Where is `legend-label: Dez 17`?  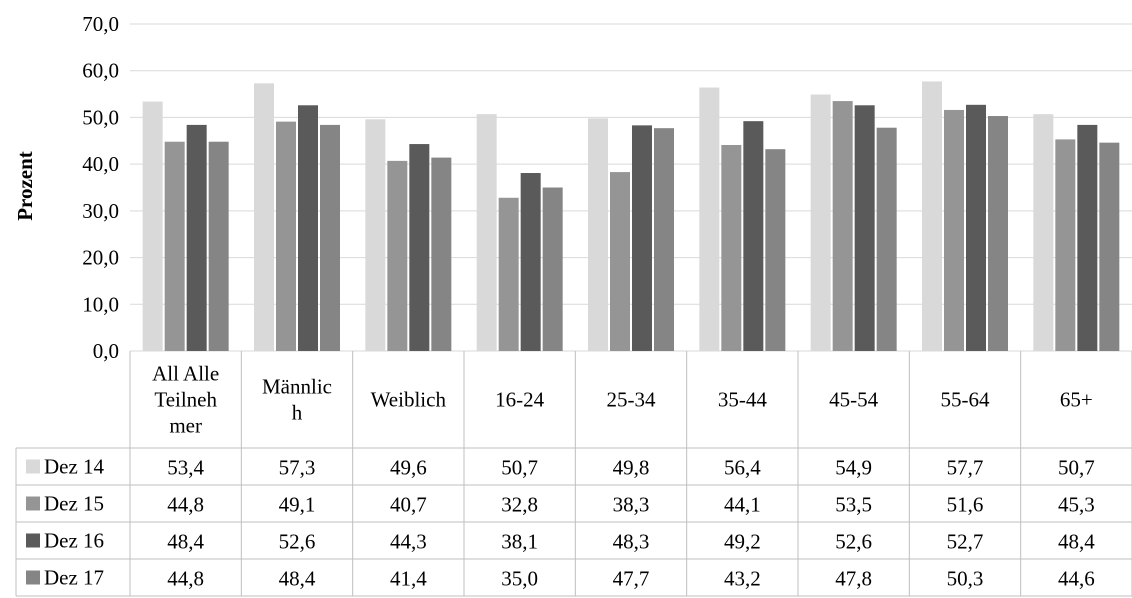
legend-label: Dez 17 is located at coordinates (74, 578).